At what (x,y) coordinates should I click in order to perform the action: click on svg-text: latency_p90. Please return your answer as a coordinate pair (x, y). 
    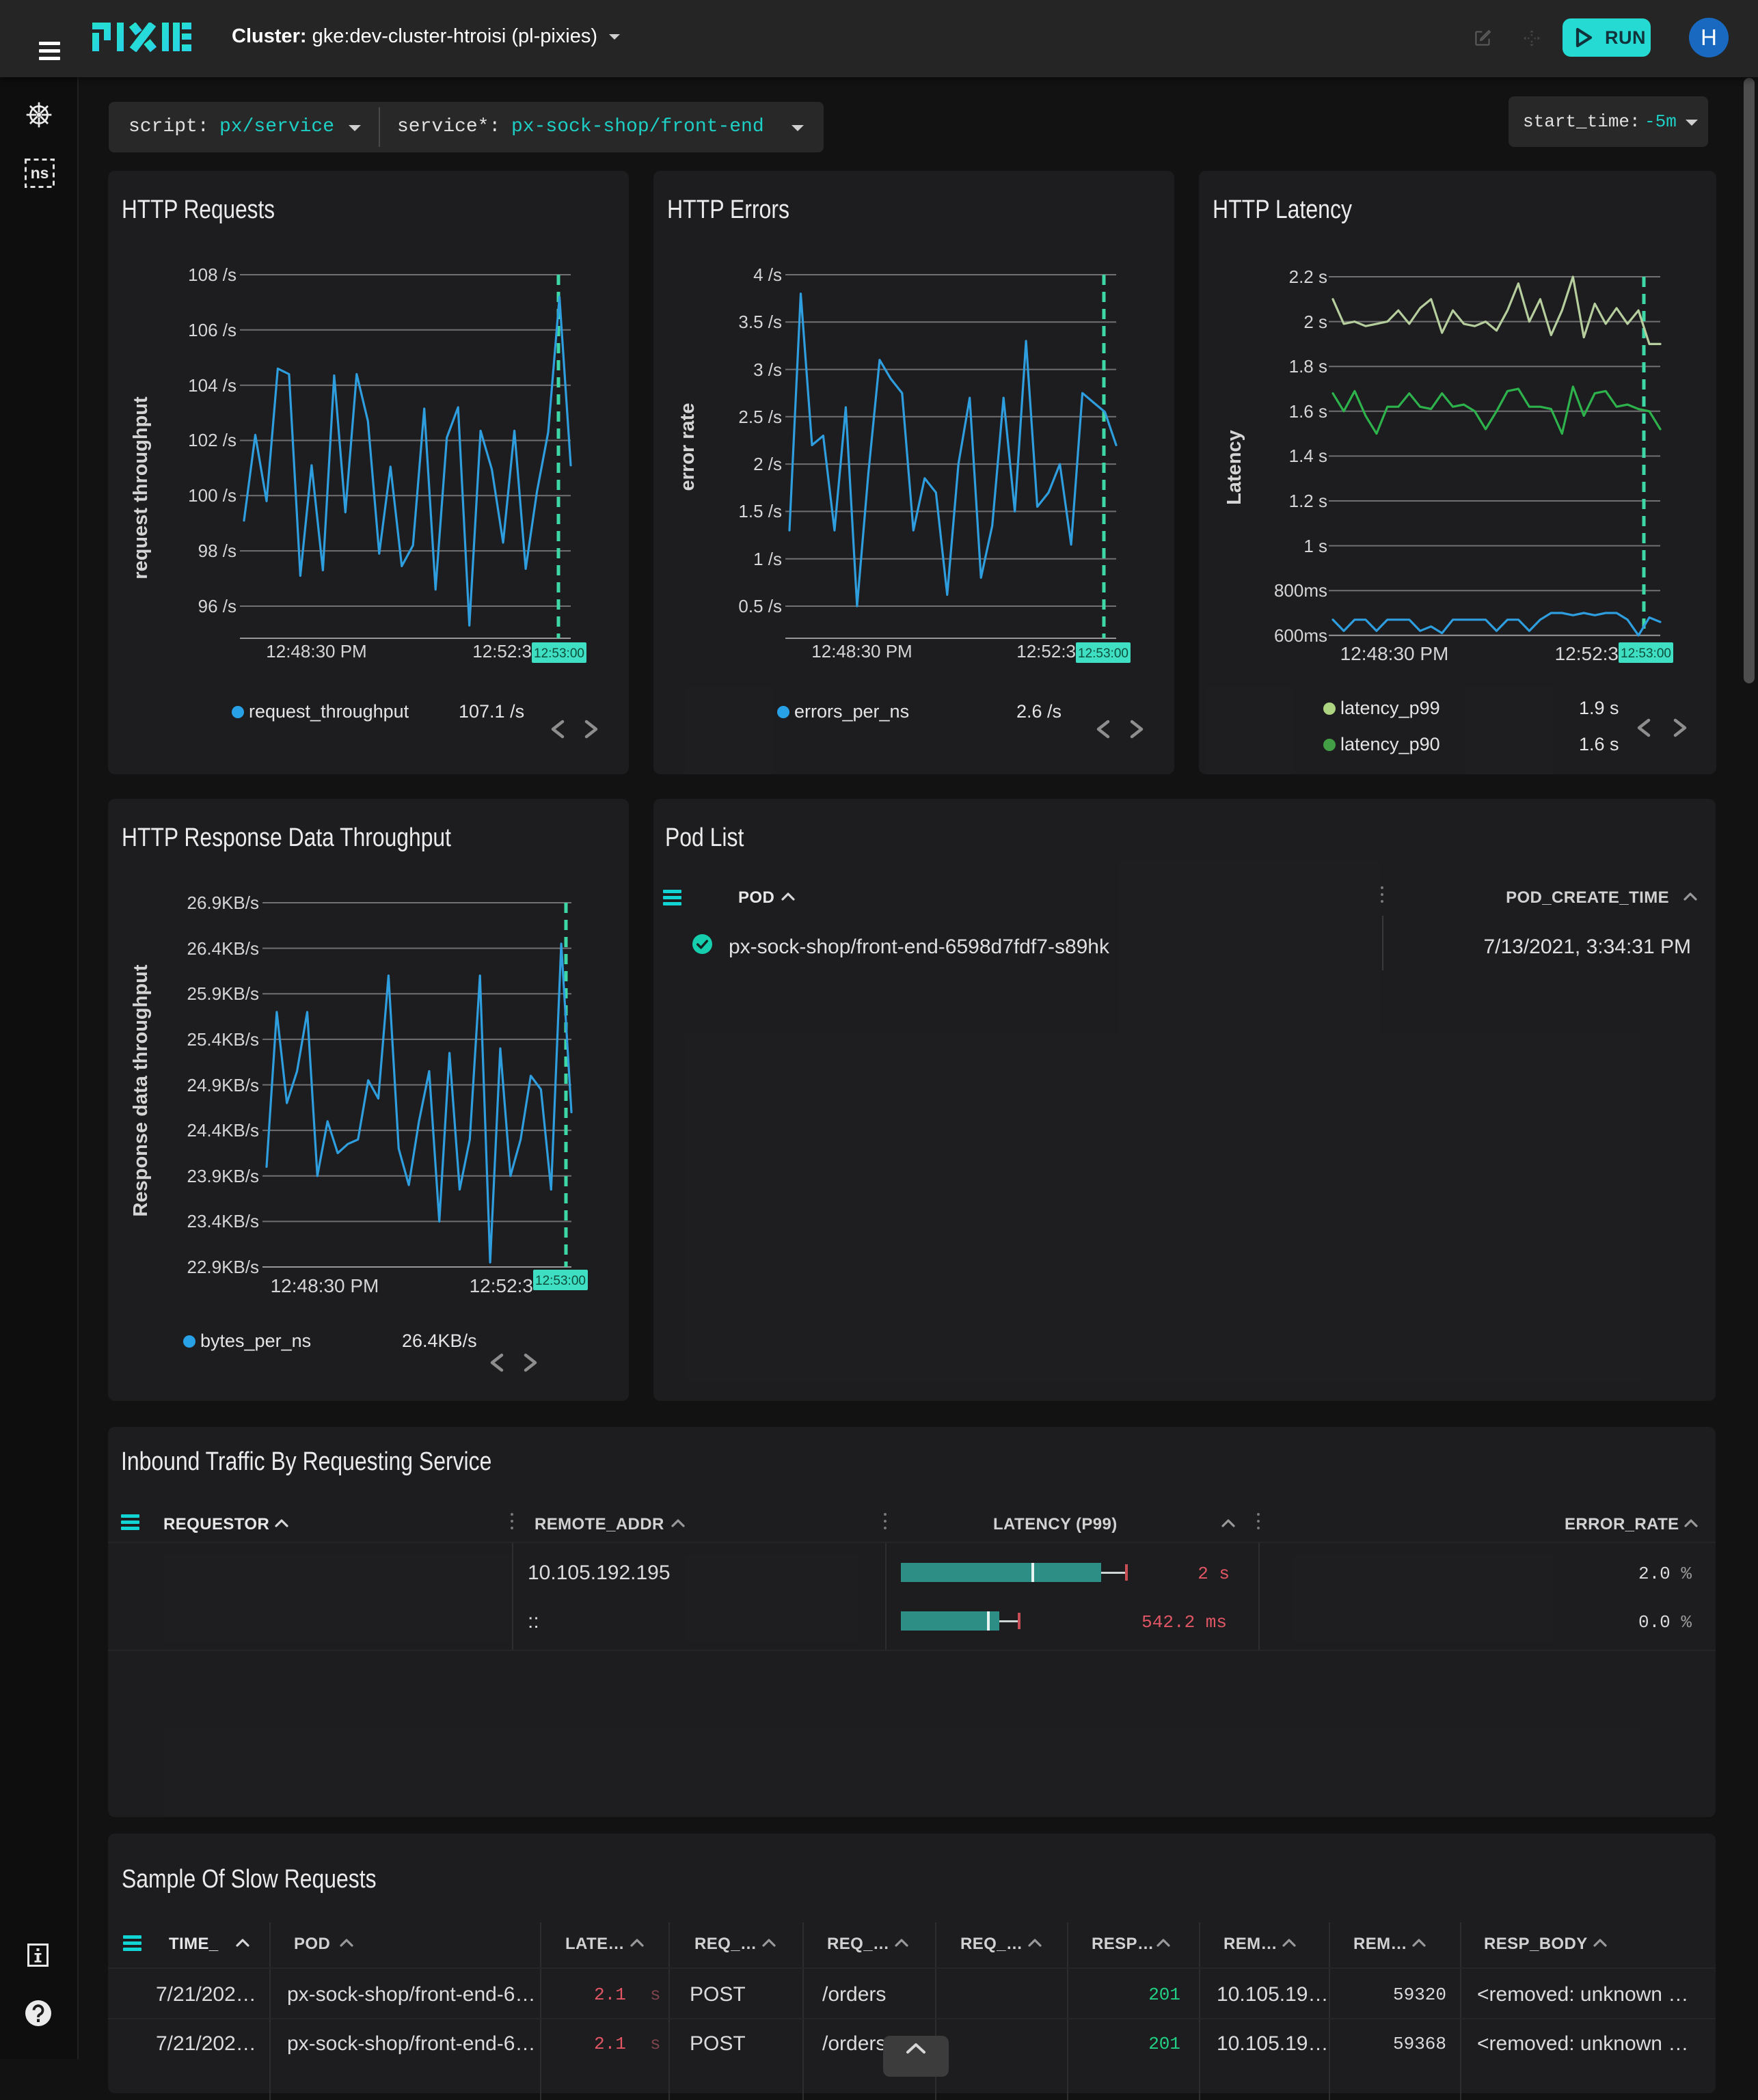
    Looking at the image, I should click on (1390, 744).